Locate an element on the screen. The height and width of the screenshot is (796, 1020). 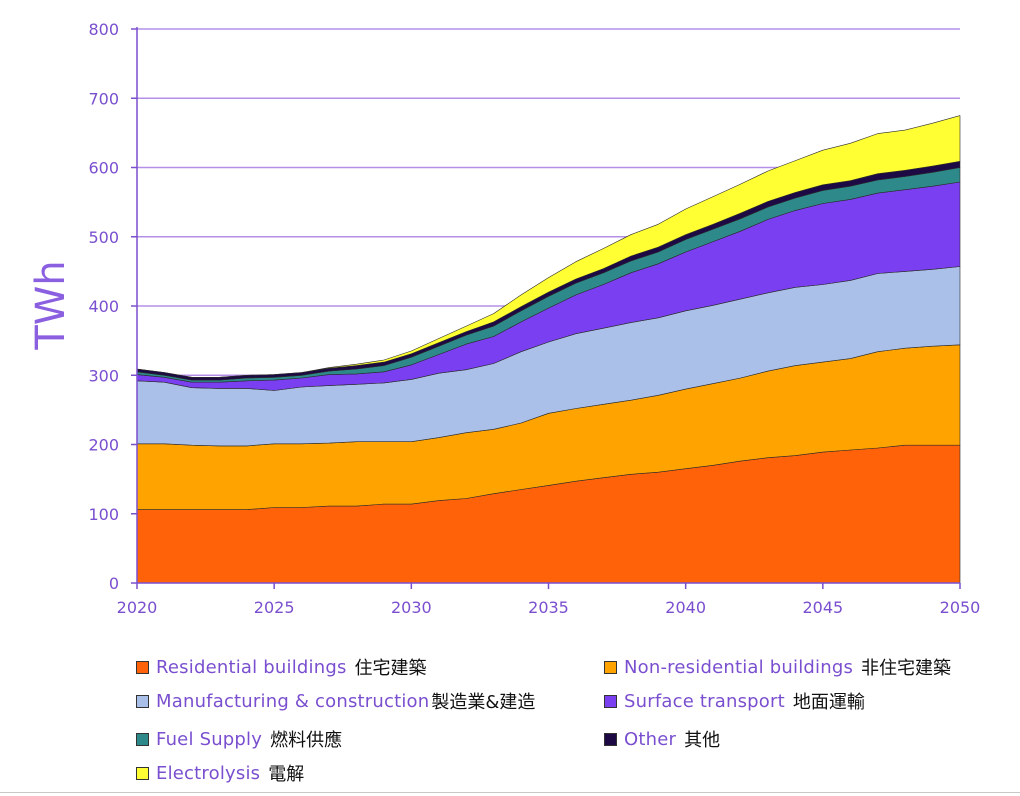
legend-item-surface-transport: Surface transport 地面運輸 is located at coordinates (734, 701).